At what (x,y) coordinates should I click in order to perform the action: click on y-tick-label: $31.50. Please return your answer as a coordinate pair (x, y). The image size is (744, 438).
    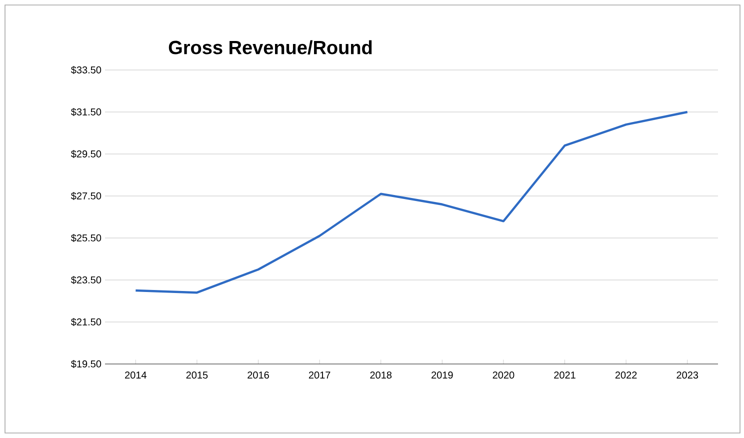
    Looking at the image, I should click on (86, 112).